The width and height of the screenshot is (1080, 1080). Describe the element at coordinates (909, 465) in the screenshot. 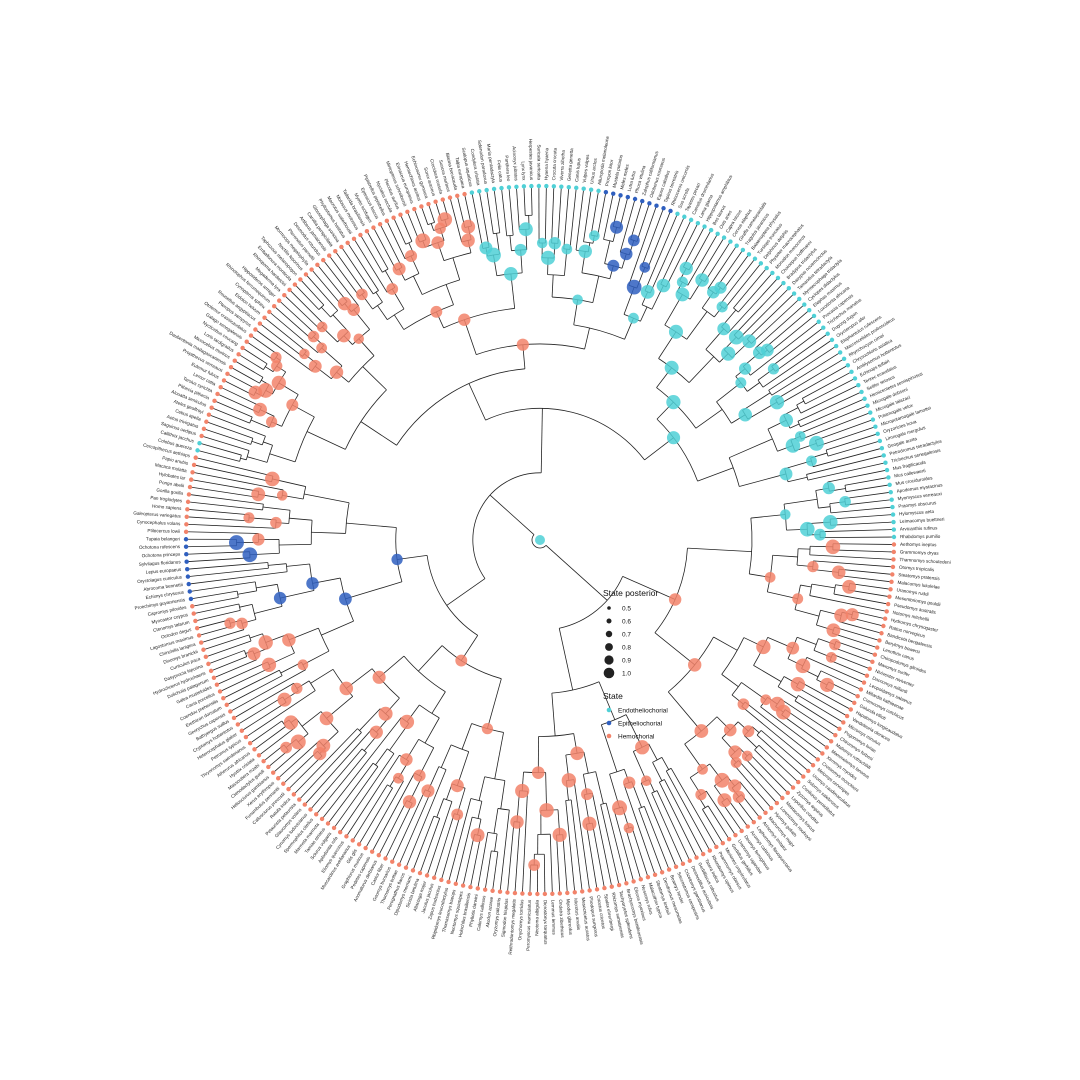

I see `tip-label: Mus fragilicauda` at that location.